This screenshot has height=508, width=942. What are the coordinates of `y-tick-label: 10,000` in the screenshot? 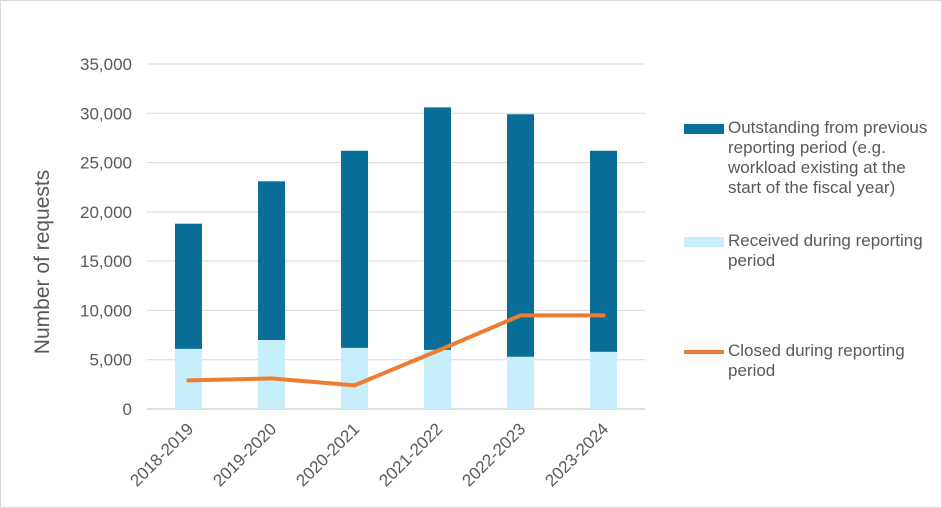 It's located at (106, 310).